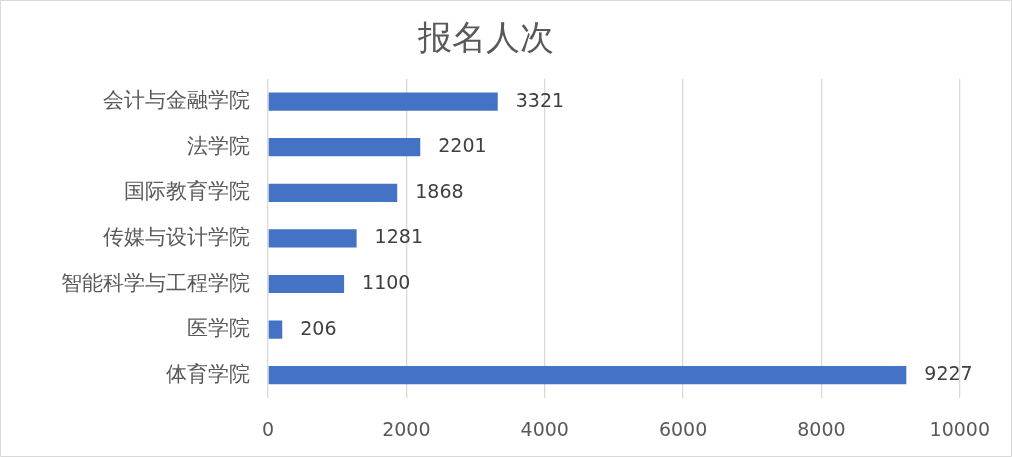 This screenshot has height=457, width=1012. Describe the element at coordinates (218, 328) in the screenshot. I see `y-tick-label: 医学院` at that location.